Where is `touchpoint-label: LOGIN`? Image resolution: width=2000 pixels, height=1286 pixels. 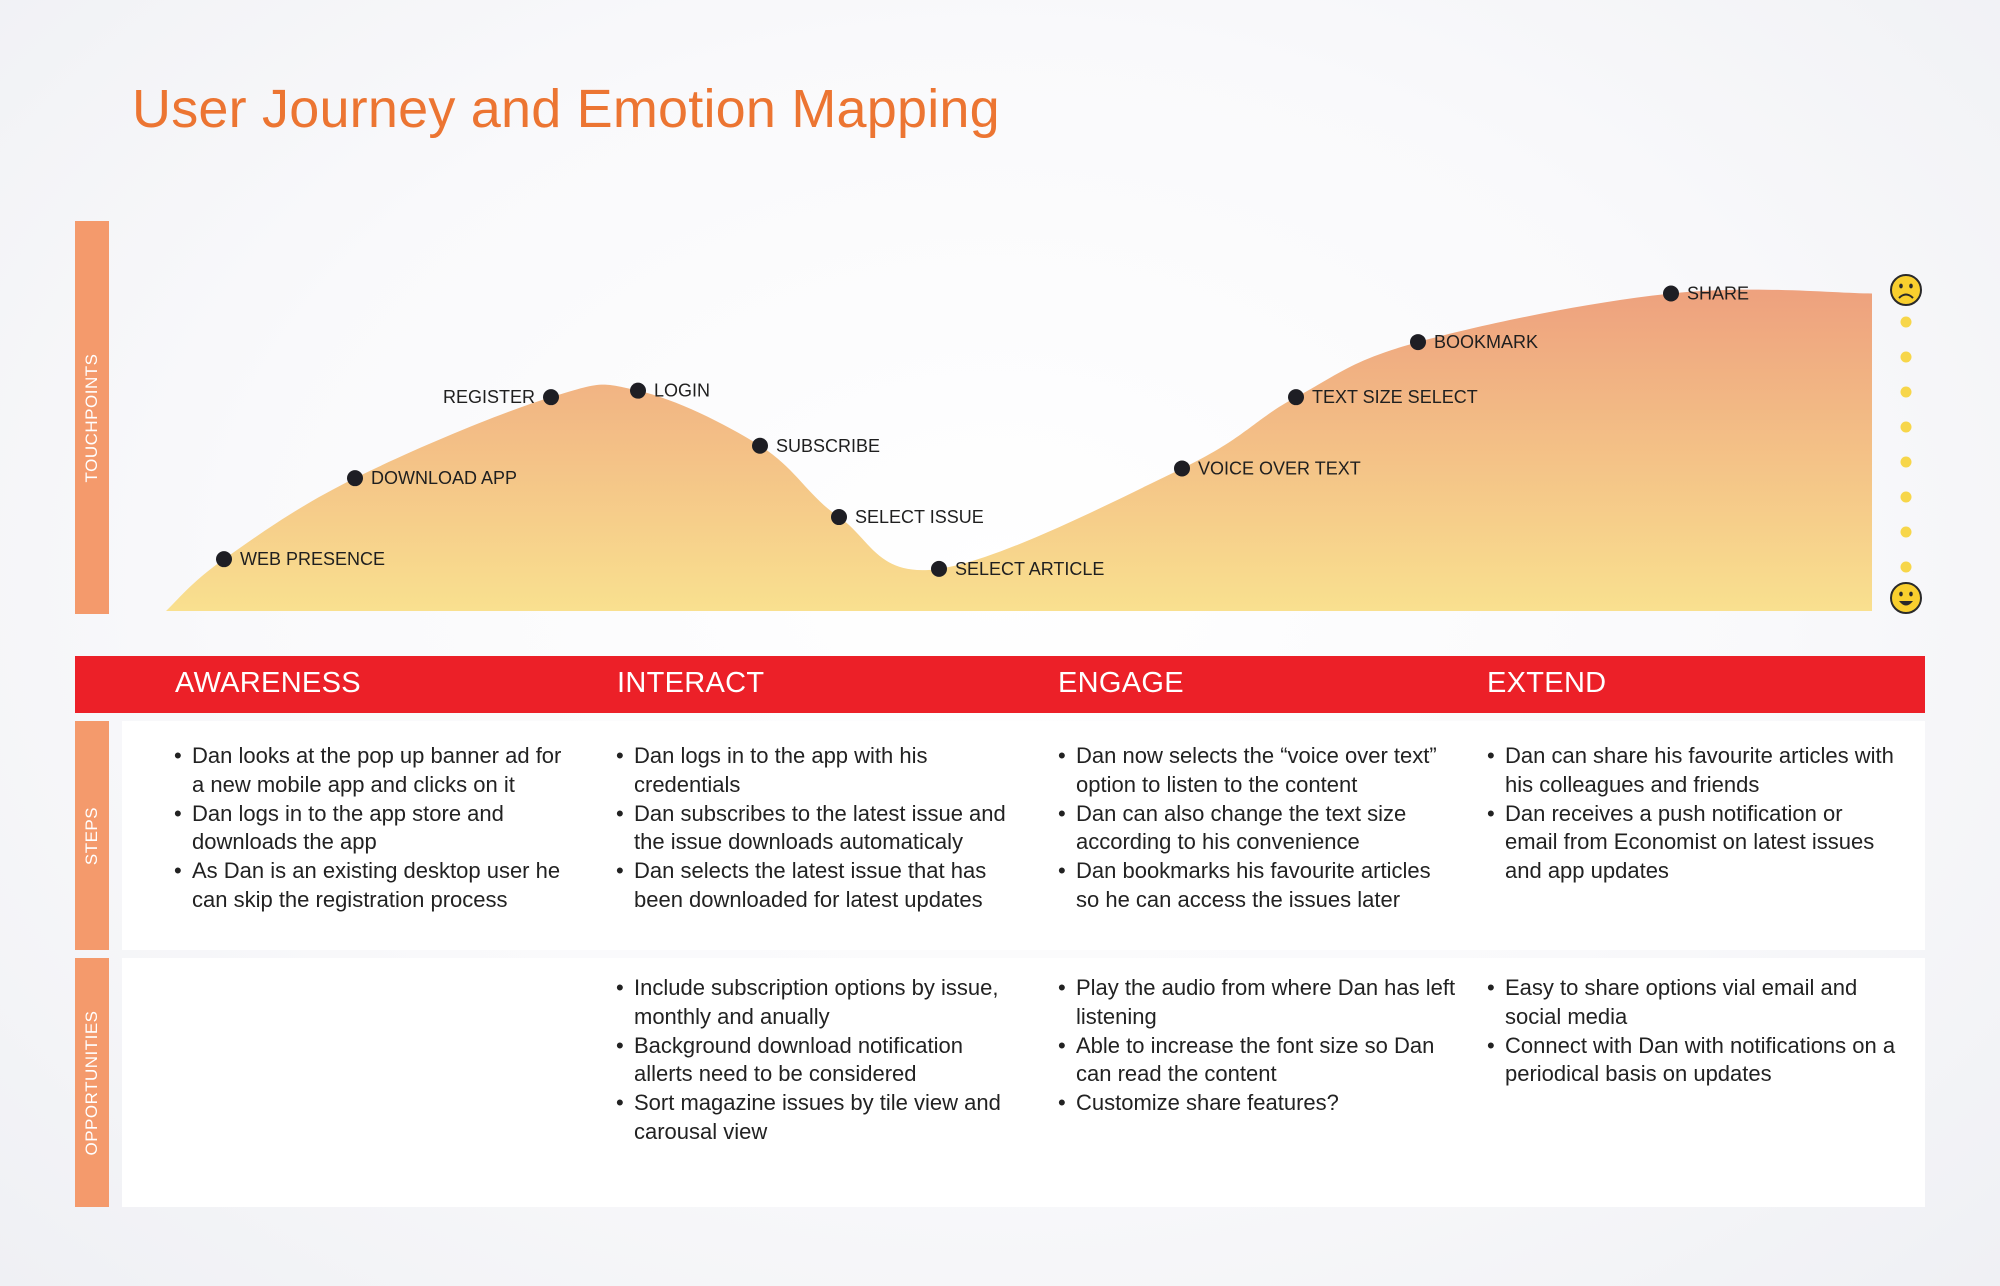
touchpoint-label: LOGIN is located at coordinates (682, 391).